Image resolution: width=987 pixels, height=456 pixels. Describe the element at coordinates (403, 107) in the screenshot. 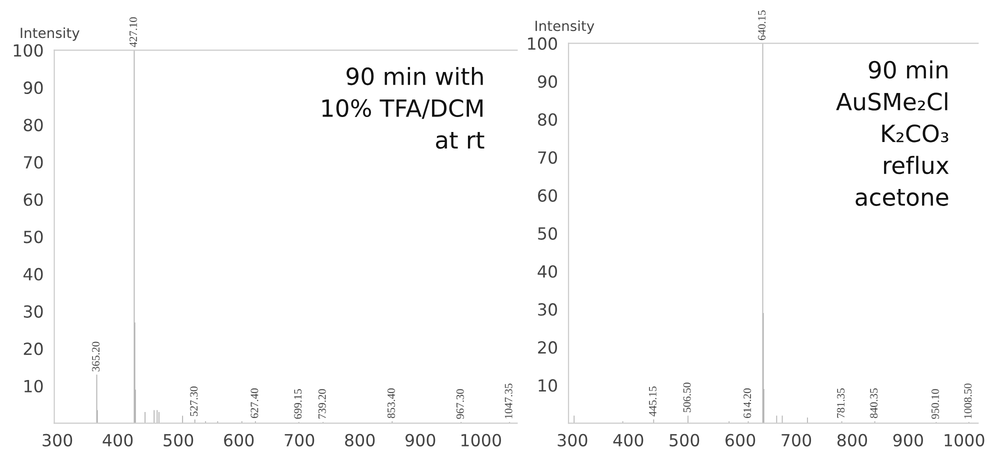

I see `annotation: 90 min with 10% TFA/DCM at rt` at that location.